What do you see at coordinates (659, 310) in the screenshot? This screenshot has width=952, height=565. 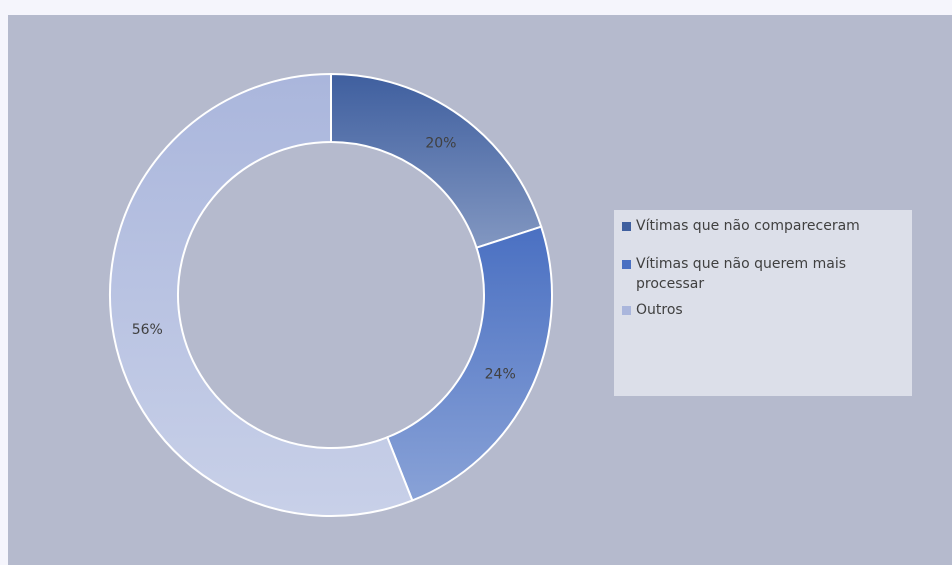 I see `legend-label: Outros` at bounding box center [659, 310].